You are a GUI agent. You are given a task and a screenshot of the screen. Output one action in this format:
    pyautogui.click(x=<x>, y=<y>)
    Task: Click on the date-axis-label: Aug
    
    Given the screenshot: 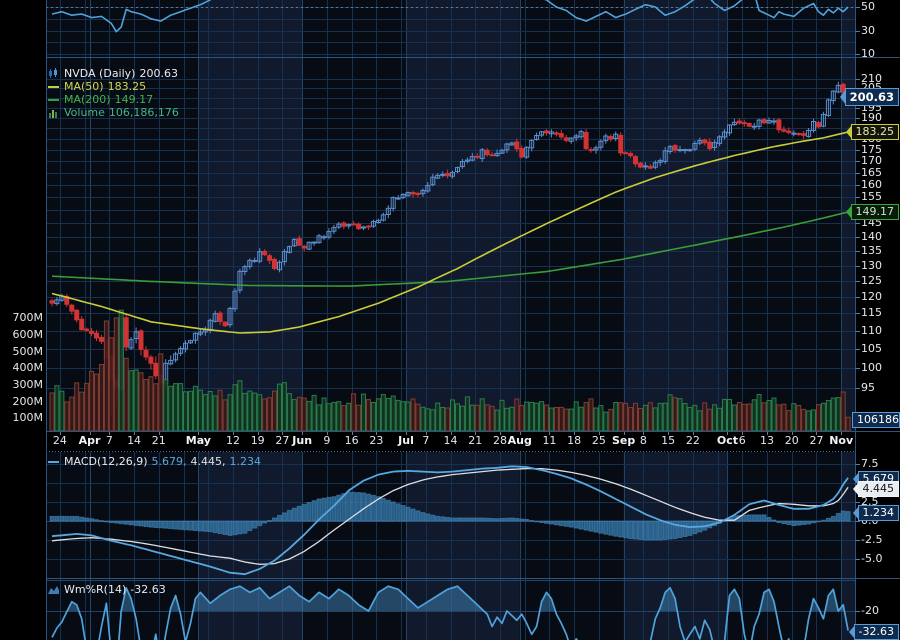 What is the action you would take?
    pyautogui.click(x=519, y=440)
    